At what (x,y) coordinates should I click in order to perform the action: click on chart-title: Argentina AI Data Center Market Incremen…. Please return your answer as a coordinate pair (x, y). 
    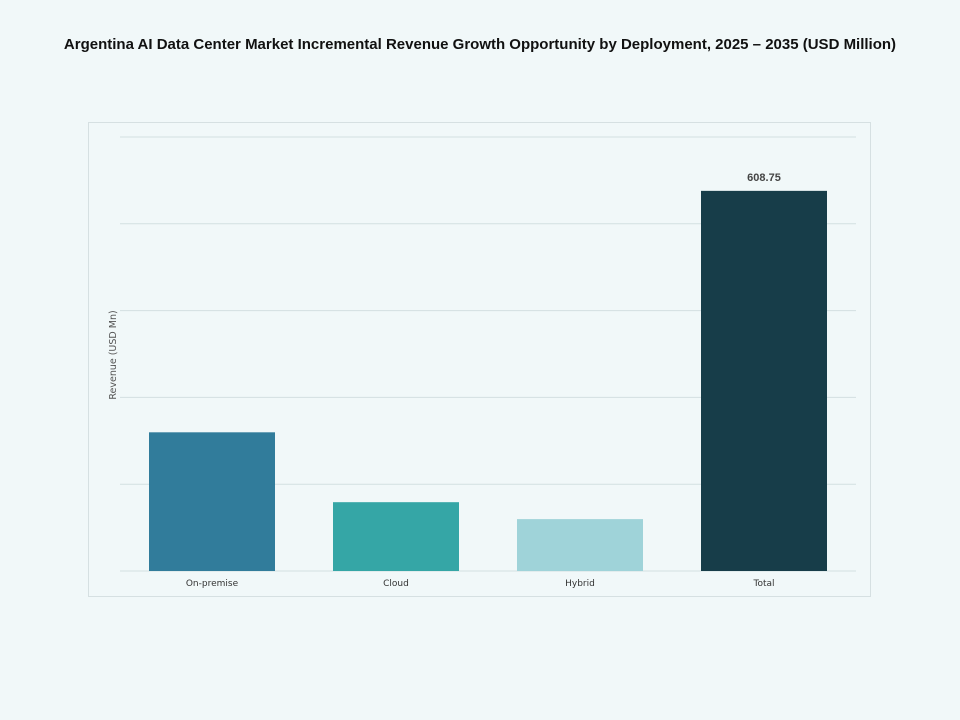
    Looking at the image, I should click on (480, 44).